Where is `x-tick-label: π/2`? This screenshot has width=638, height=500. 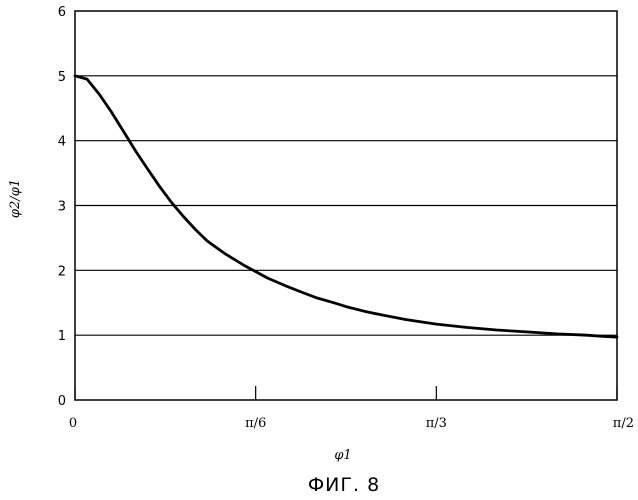 x-tick-label: π/2 is located at coordinates (623, 423).